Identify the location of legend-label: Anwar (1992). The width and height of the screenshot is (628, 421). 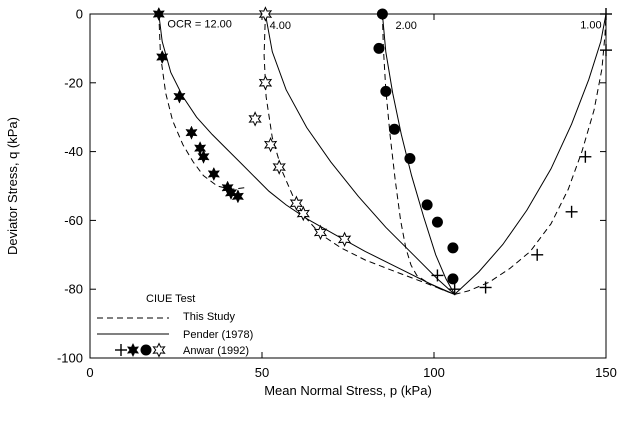
(216, 351).